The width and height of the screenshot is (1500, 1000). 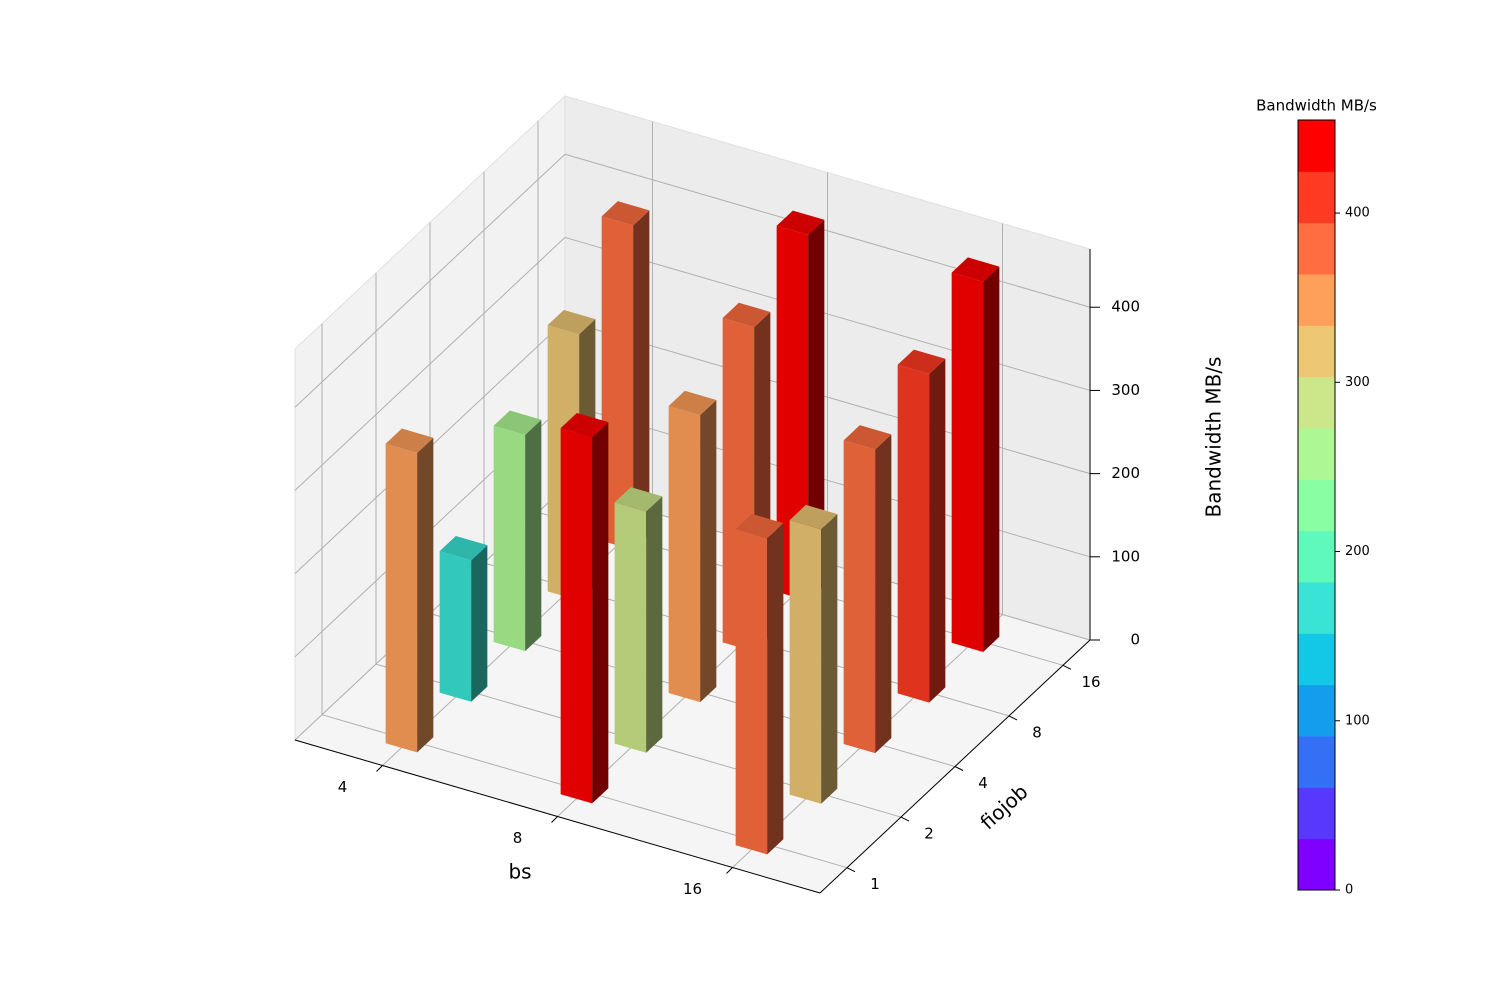 I want to click on y-tick-label: 8, so click(x=1037, y=732).